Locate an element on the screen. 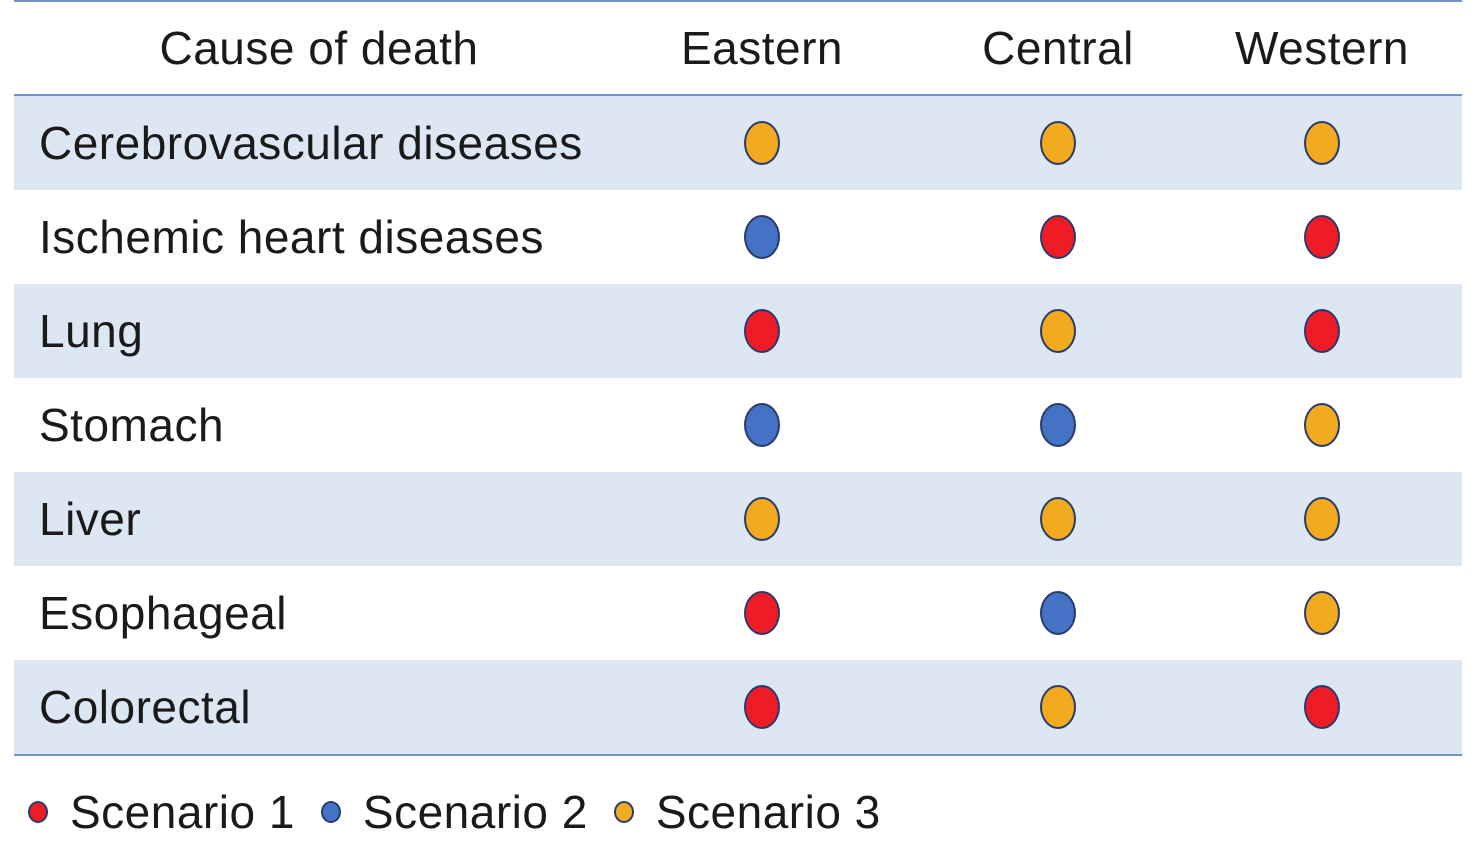  legend-label: Scenario 1 is located at coordinates (182, 812).